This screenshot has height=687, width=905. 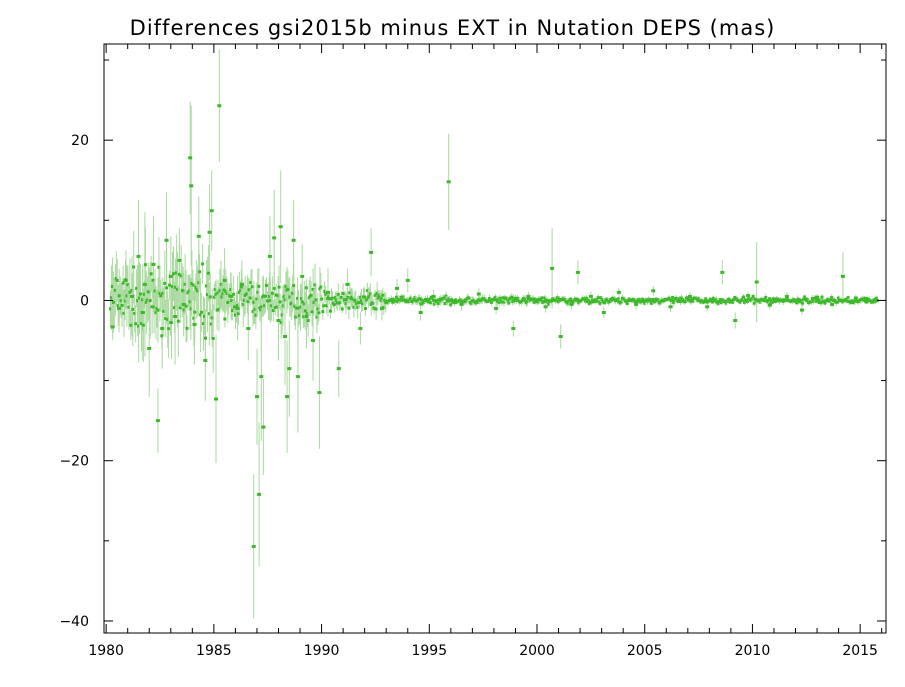 I want to click on y-tick-label: 0, so click(x=84, y=301).